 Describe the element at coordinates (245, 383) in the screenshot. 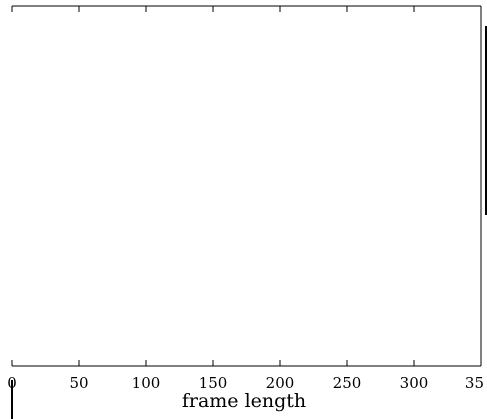

I see `x-tick-labels: 0 50 100 150 200 250 300 35` at that location.